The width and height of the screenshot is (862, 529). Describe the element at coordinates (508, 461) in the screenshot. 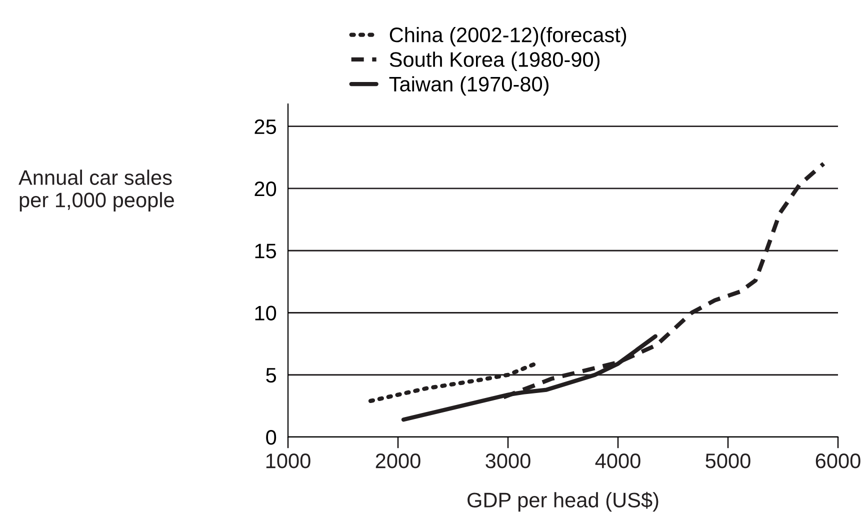

I see `x-tick-label: 3000` at that location.